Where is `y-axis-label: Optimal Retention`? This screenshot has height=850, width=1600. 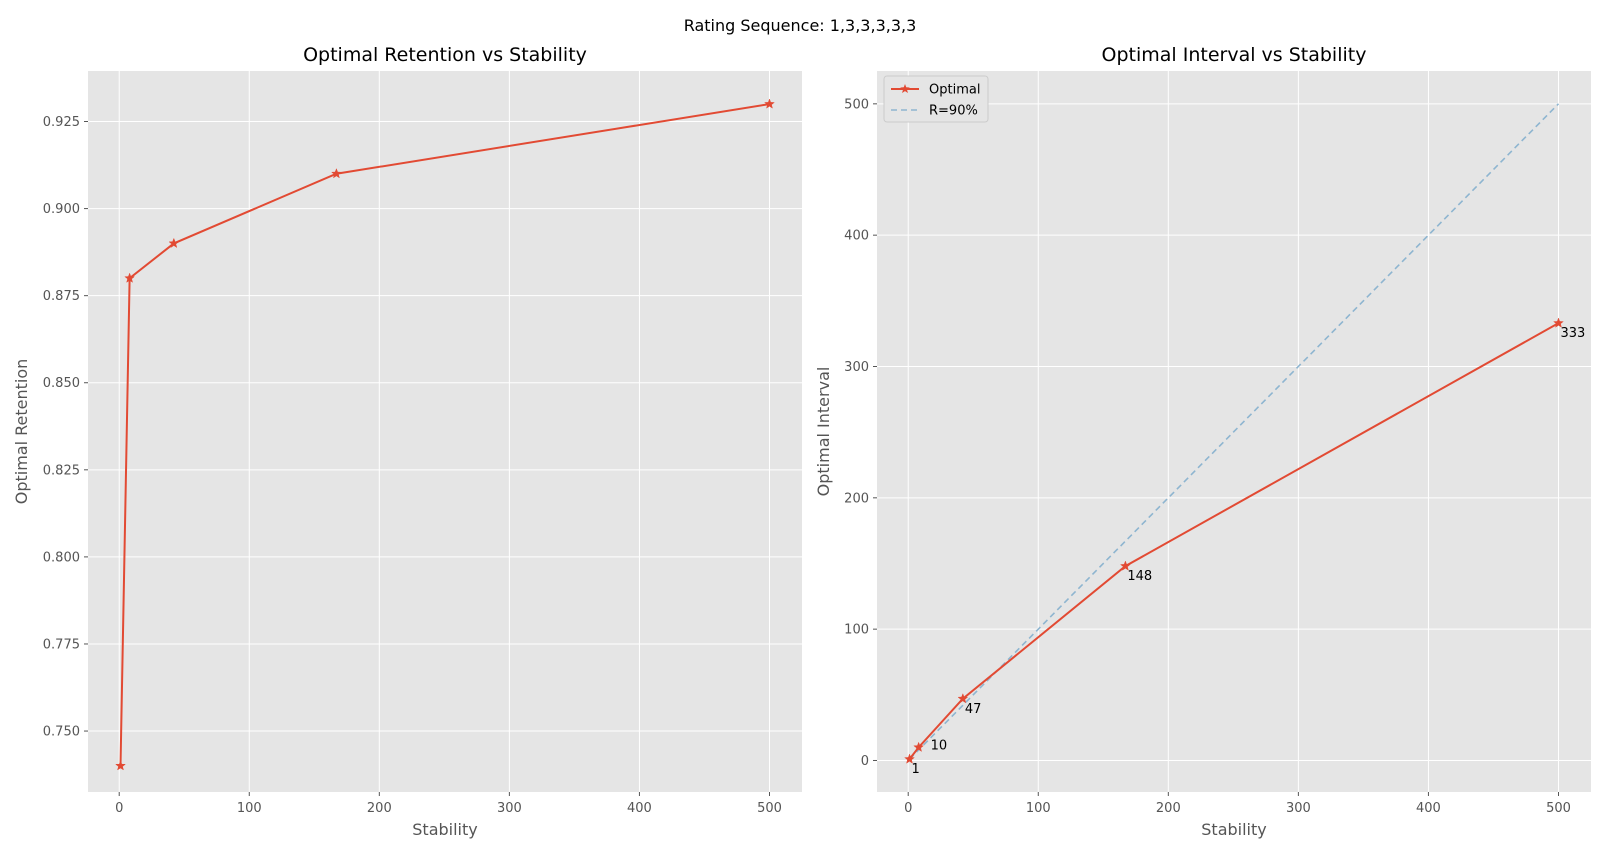
y-axis-label: Optimal Retention is located at coordinates (21, 432).